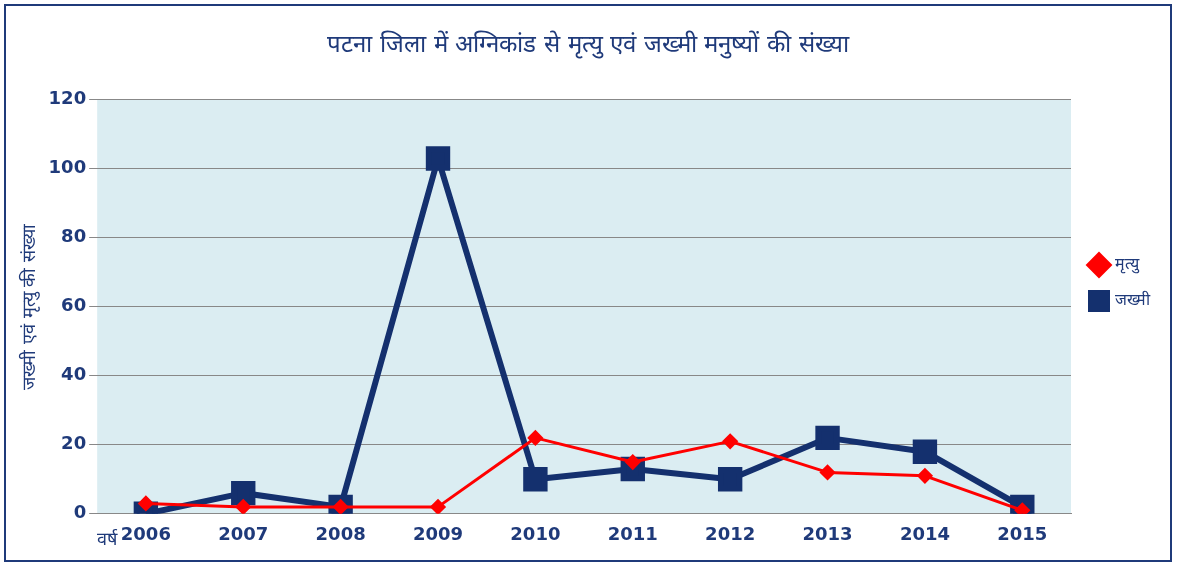  I want to click on y-tick-label: 20, so click(74, 443).